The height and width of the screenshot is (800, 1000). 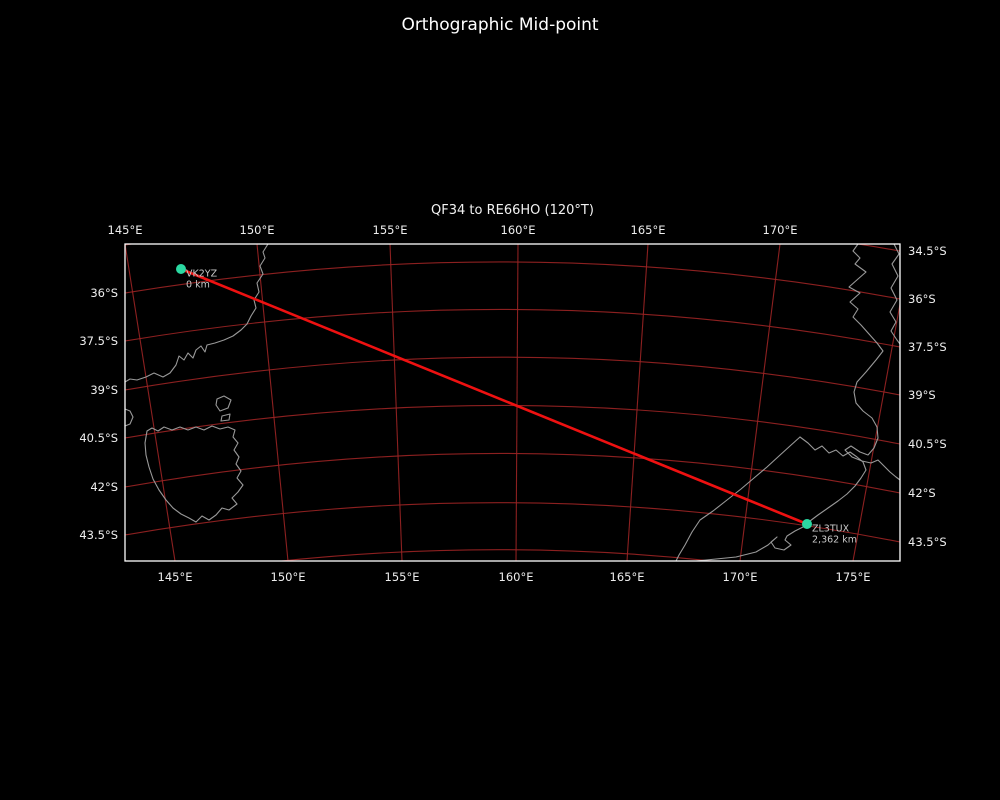 What do you see at coordinates (198, 285) in the screenshot?
I see `station-distance-label: 0 km` at bounding box center [198, 285].